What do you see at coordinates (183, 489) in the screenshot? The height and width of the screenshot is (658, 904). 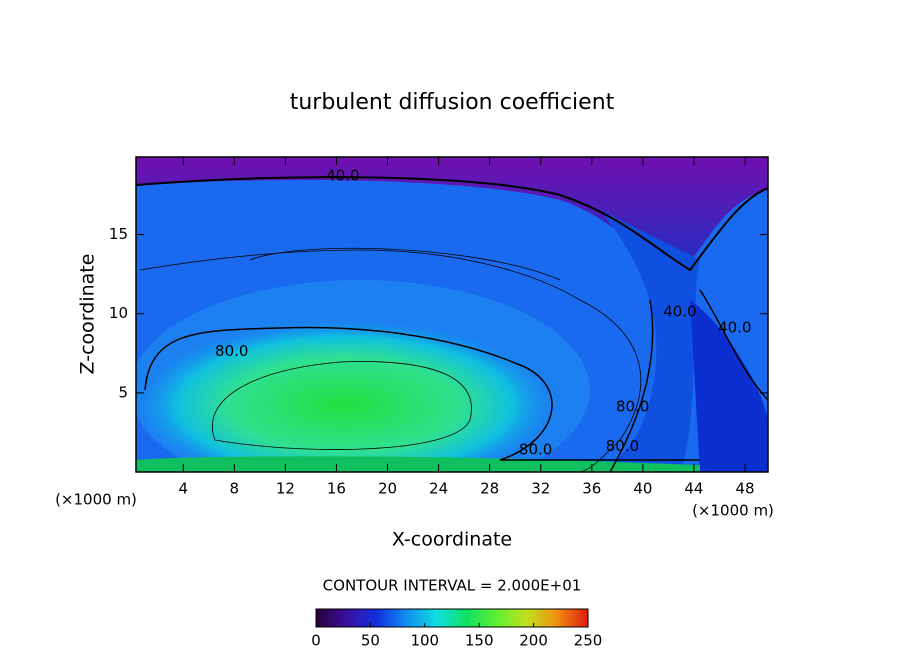 I see `x-tick-label: 4` at bounding box center [183, 489].